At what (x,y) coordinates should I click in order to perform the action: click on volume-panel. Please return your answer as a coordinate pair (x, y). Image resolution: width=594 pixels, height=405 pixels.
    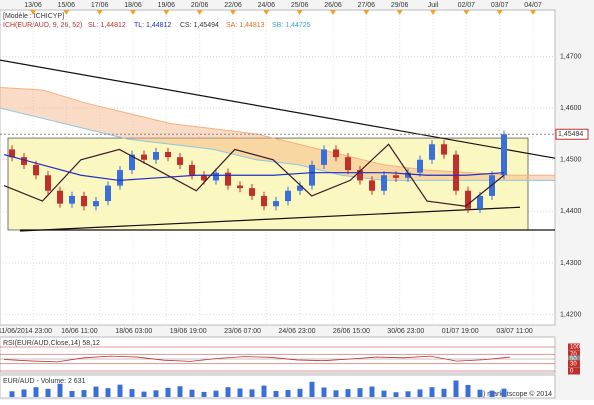
    Looking at the image, I should click on (278, 386).